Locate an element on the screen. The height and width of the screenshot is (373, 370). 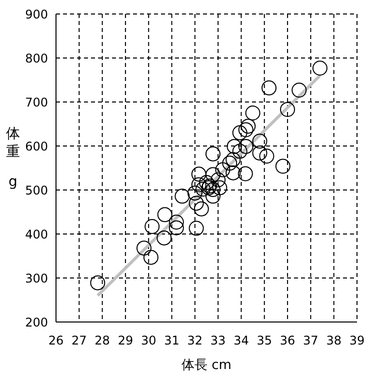
x-tick-label: 39 is located at coordinates (357, 341).